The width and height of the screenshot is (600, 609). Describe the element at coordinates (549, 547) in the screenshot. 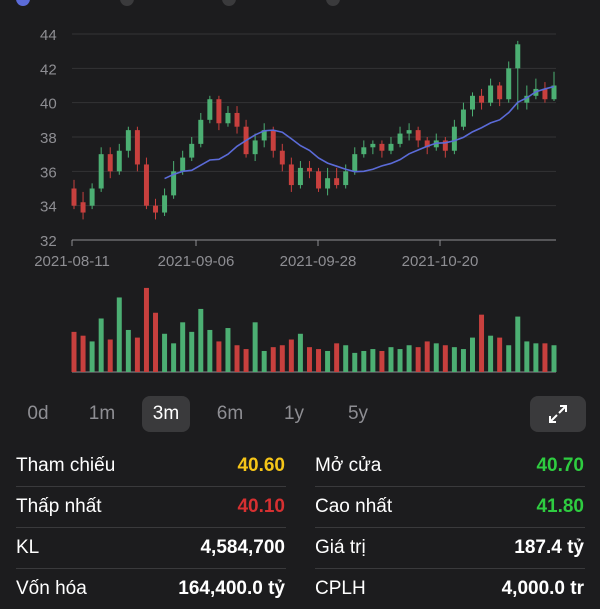

I see `value-gia-tri: 187.4 tỷ` at that location.